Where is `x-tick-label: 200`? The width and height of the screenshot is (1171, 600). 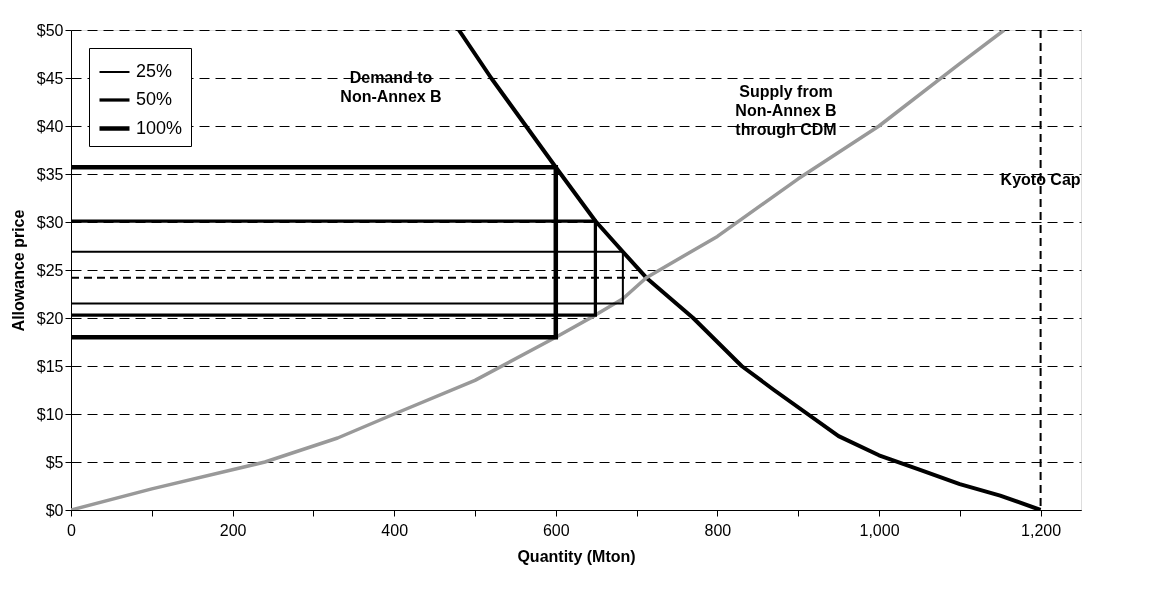
x-tick-label: 200 is located at coordinates (233, 530).